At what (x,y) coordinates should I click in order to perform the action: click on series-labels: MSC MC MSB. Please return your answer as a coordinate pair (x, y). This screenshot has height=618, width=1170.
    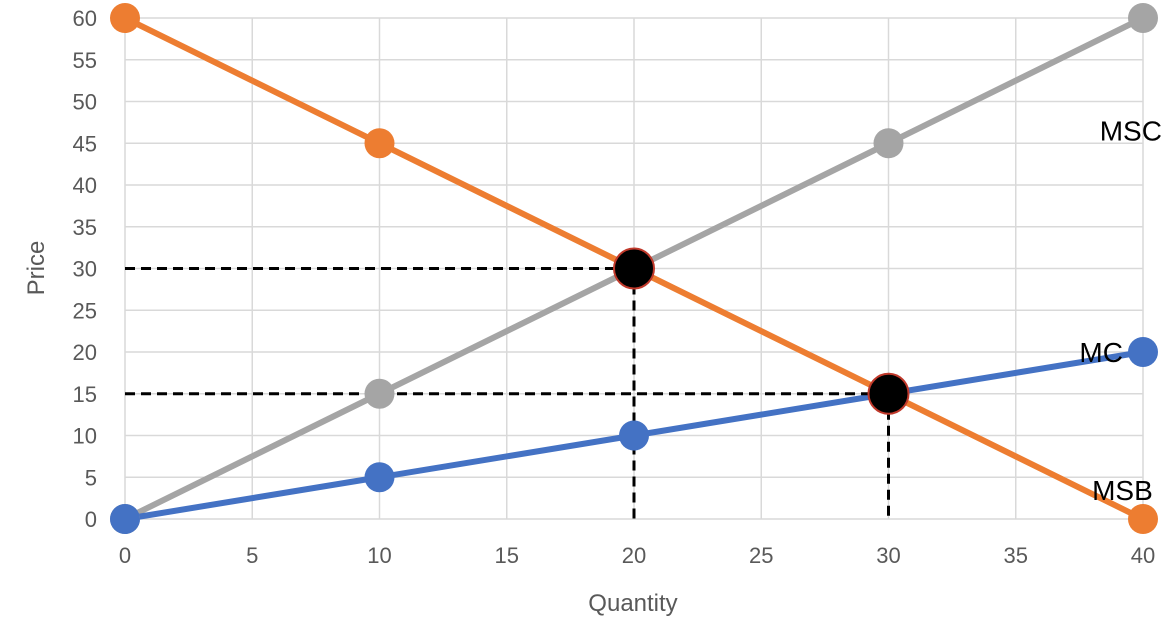
    Looking at the image, I should click on (1120, 311).